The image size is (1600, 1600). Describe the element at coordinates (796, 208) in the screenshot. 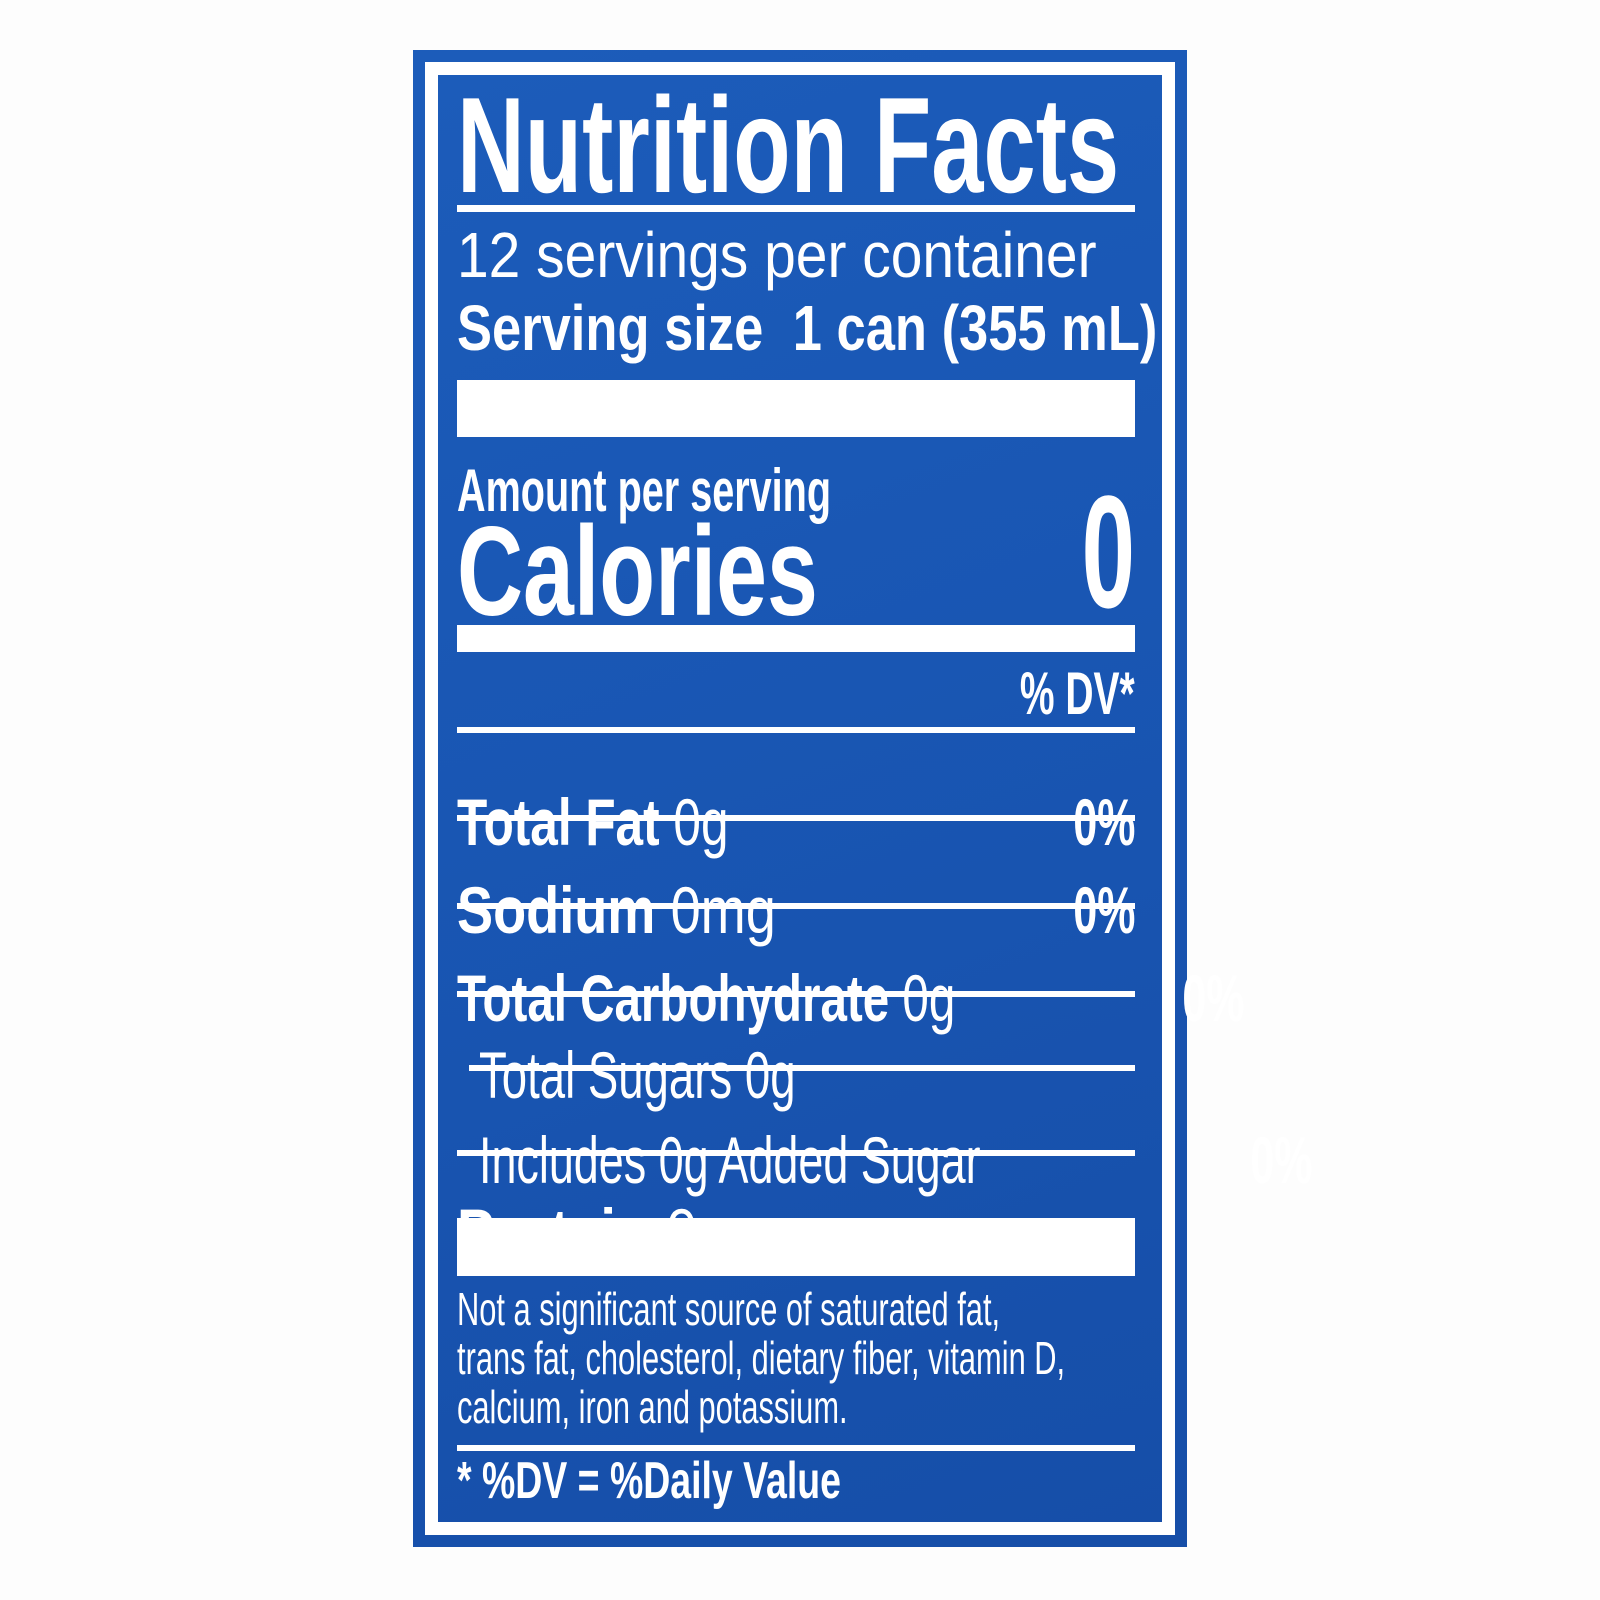

I see `title-divider` at that location.